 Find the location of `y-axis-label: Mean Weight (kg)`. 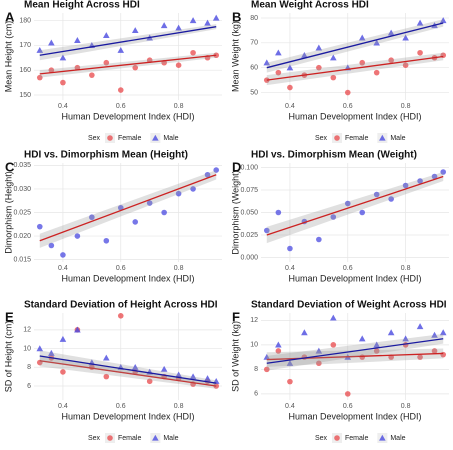

y-axis-label: Mean Weight (kg) is located at coordinates (235, 56).